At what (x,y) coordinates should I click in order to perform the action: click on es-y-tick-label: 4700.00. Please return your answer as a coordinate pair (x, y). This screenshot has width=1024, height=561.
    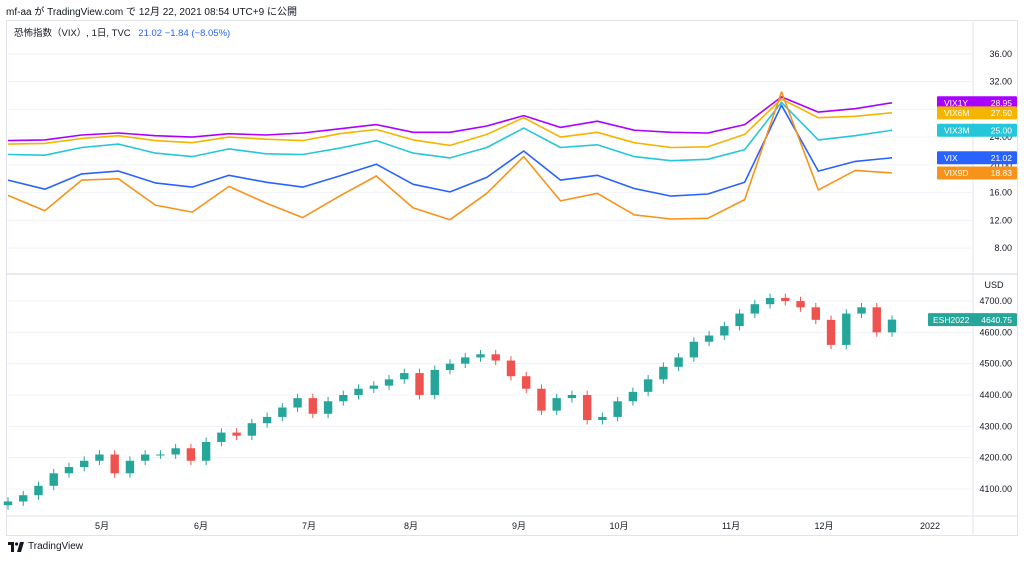
    Looking at the image, I should click on (995, 301).